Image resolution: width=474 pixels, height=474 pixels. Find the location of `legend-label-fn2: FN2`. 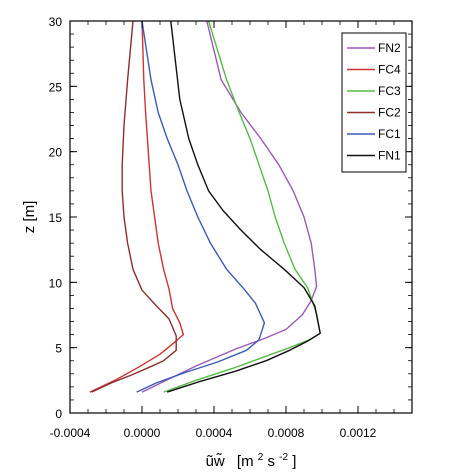

legend-label-fn2: FN2 is located at coordinates (389, 48).